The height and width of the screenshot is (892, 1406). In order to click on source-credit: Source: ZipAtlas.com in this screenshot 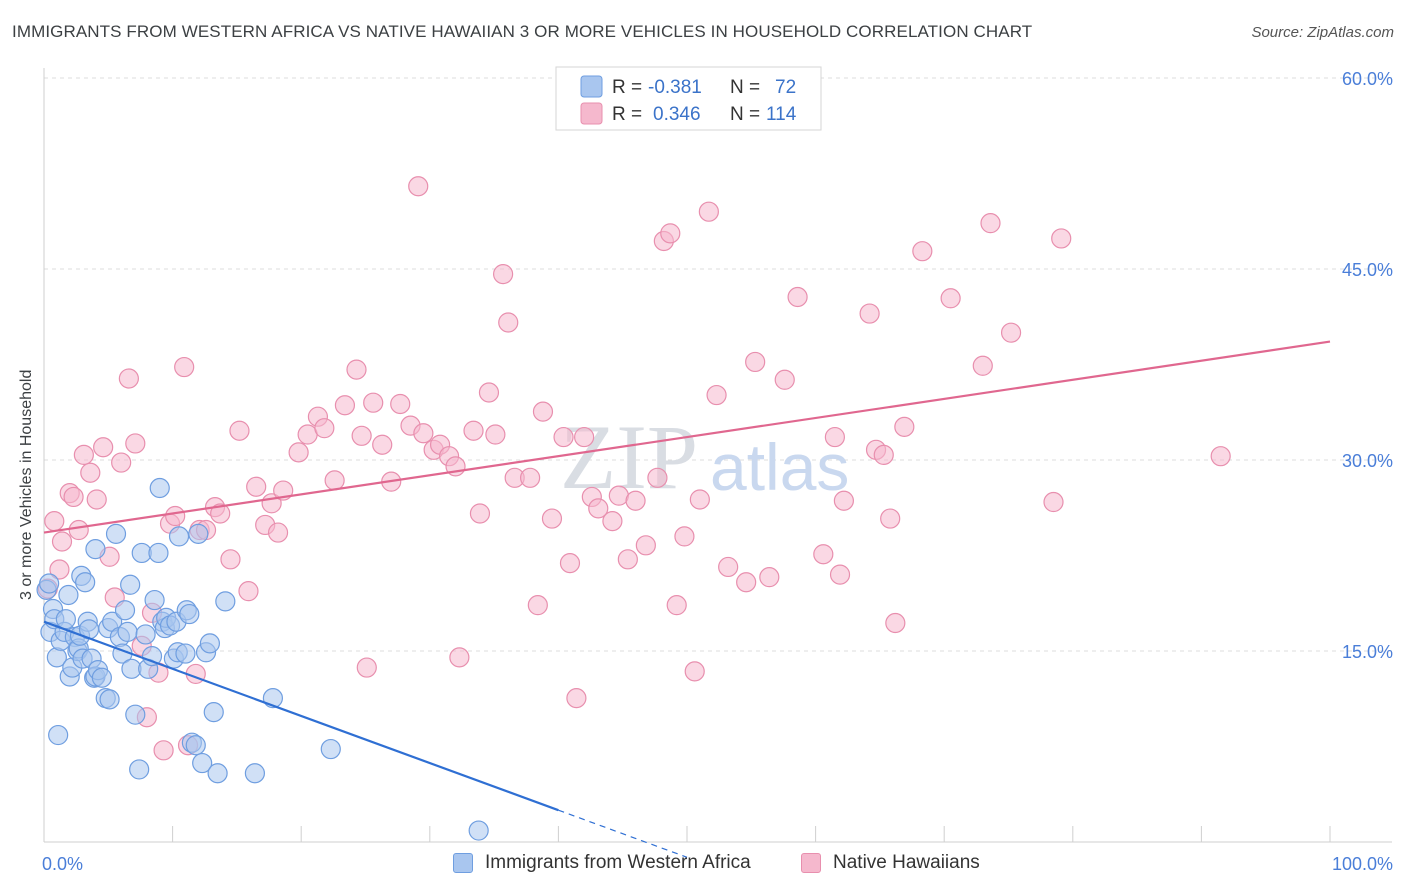, I will do `click(1322, 32)`.